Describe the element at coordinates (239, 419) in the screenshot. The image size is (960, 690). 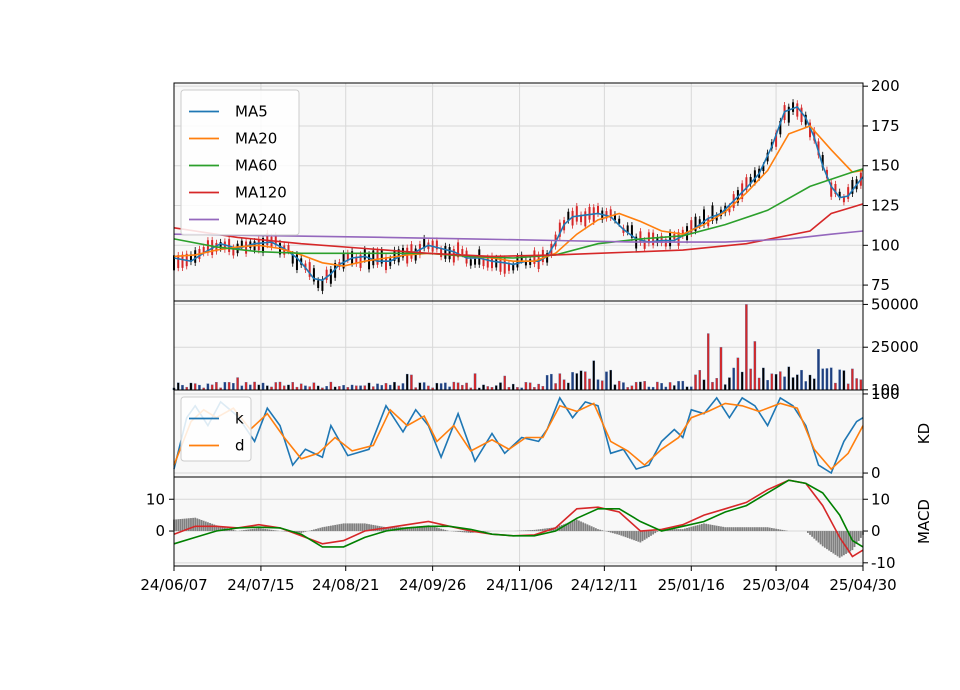
I see `legend-label-k: k` at that location.